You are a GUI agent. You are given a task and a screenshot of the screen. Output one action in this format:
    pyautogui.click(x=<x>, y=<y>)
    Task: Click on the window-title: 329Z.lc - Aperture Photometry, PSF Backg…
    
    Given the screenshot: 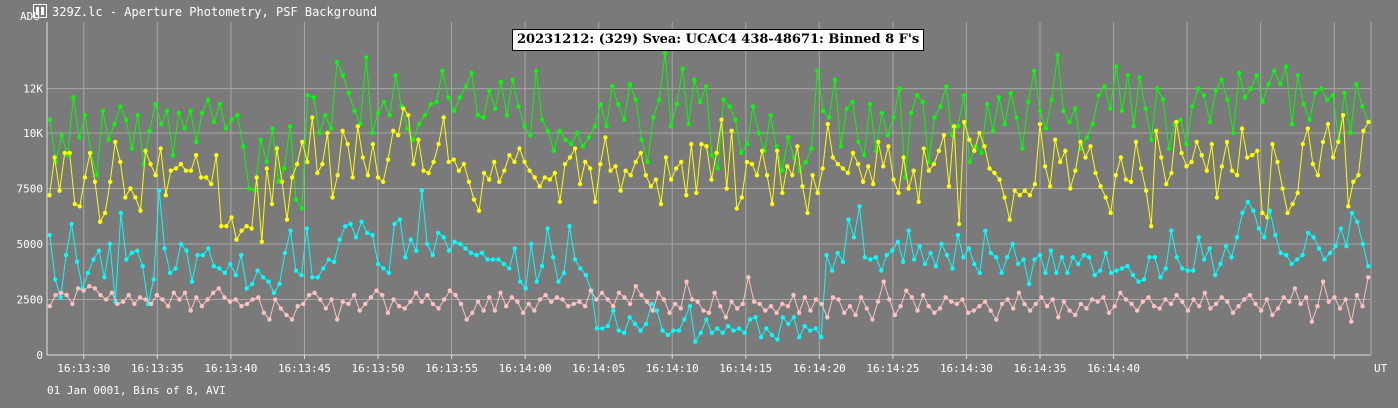 What is the action you would take?
    pyautogui.click(x=215, y=12)
    